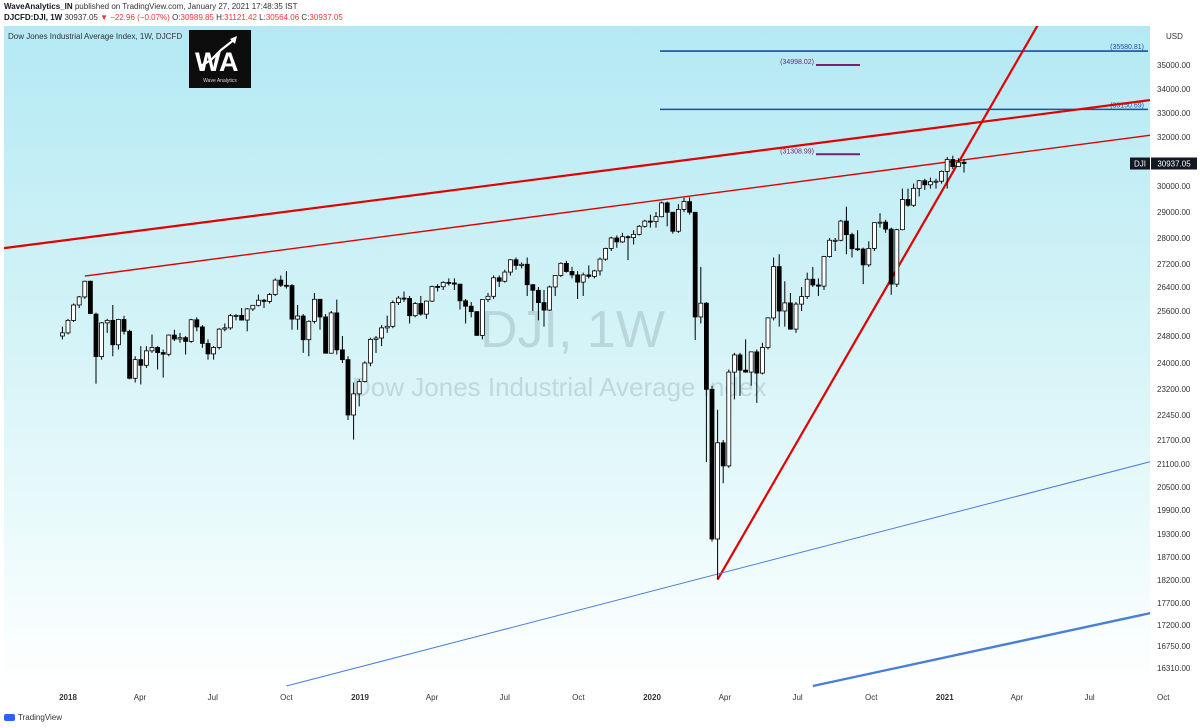  Describe the element at coordinates (1174, 440) in the screenshot. I see `y-tick-label: 21700.00` at that location.